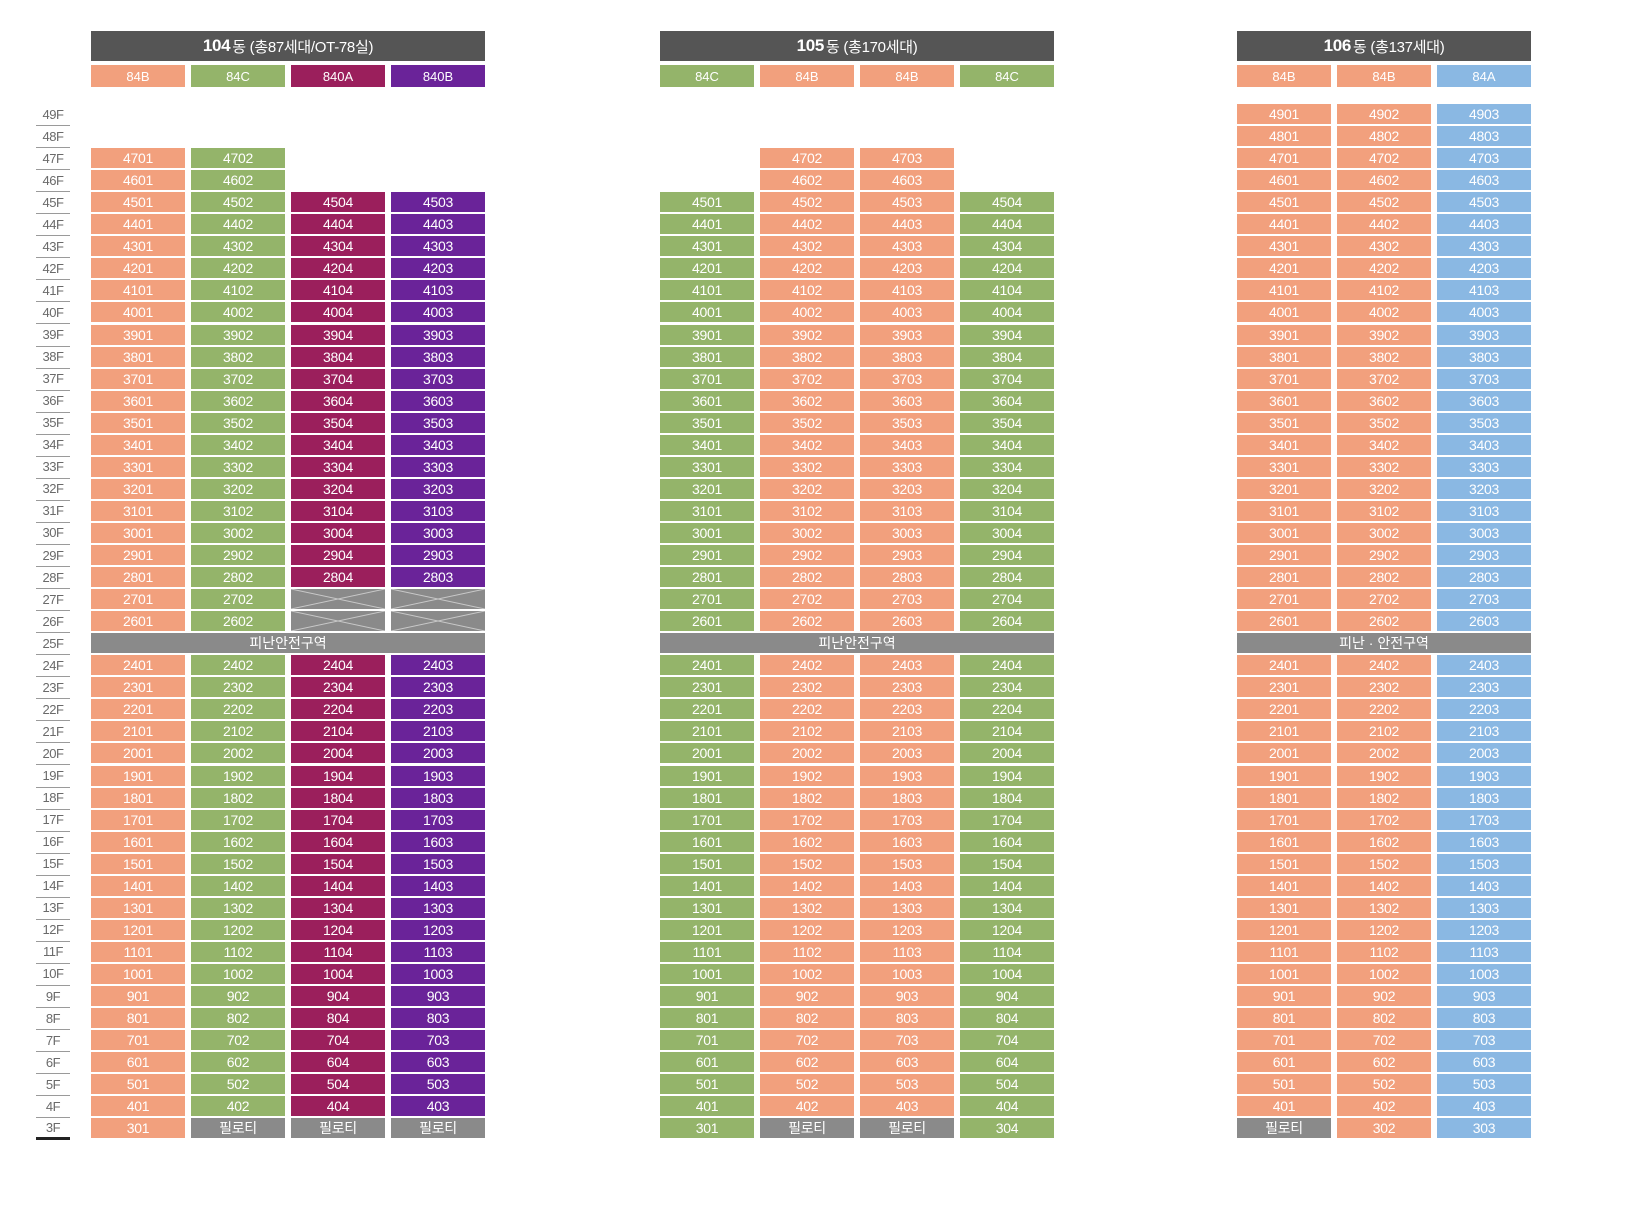 This screenshot has width=1626, height=1206. What do you see at coordinates (1007, 555) in the screenshot?
I see `unit-cell: 2904` at bounding box center [1007, 555].